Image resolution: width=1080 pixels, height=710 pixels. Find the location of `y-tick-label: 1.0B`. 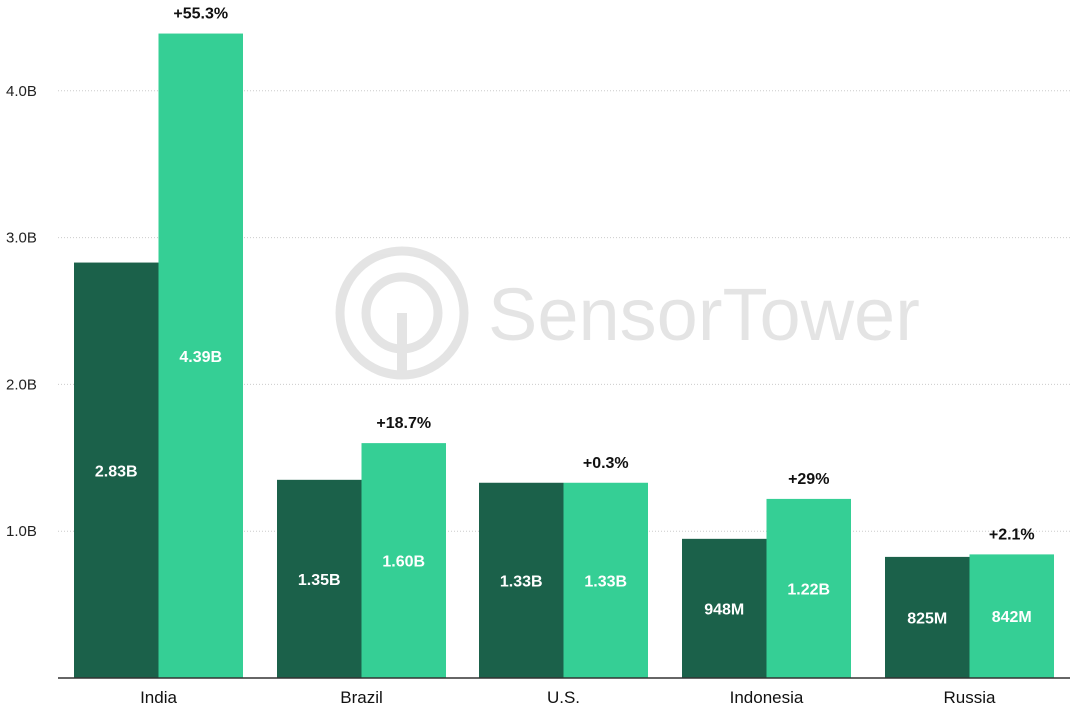

y-tick-label: 1.0B is located at coordinates (21, 531).